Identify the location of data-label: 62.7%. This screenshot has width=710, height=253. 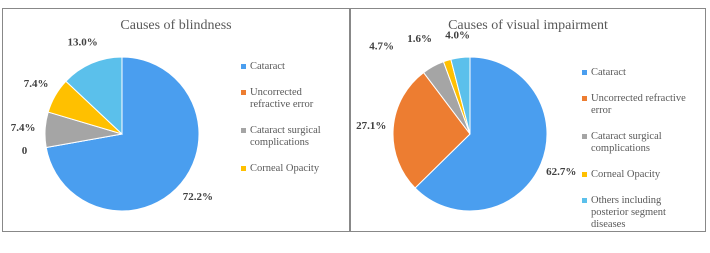
(561, 172).